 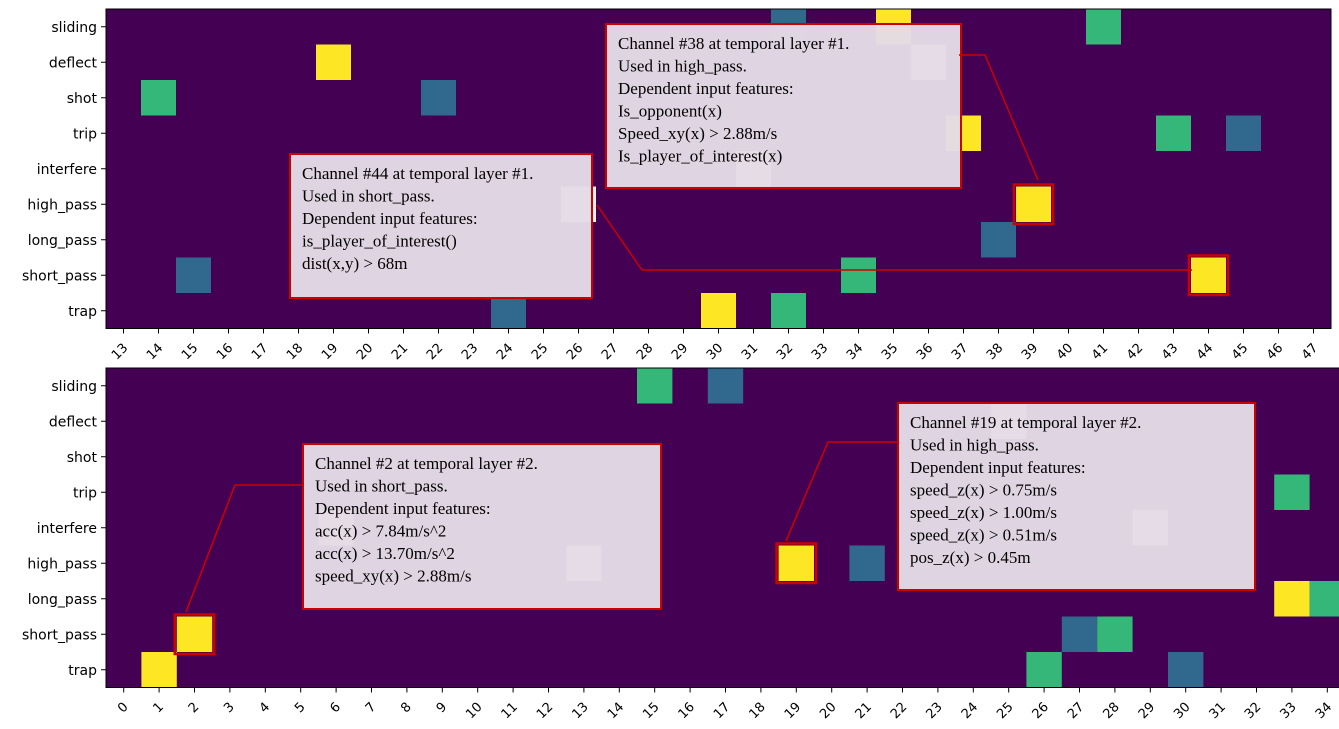 I want to click on x-tick-label: 11, so click(x=510, y=711).